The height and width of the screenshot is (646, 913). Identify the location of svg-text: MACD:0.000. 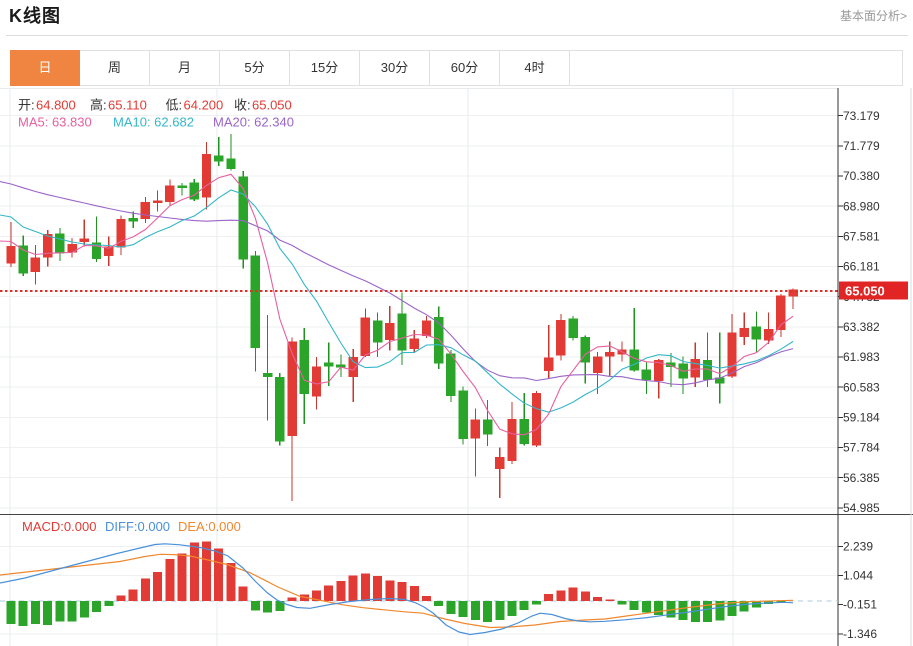
(59, 526).